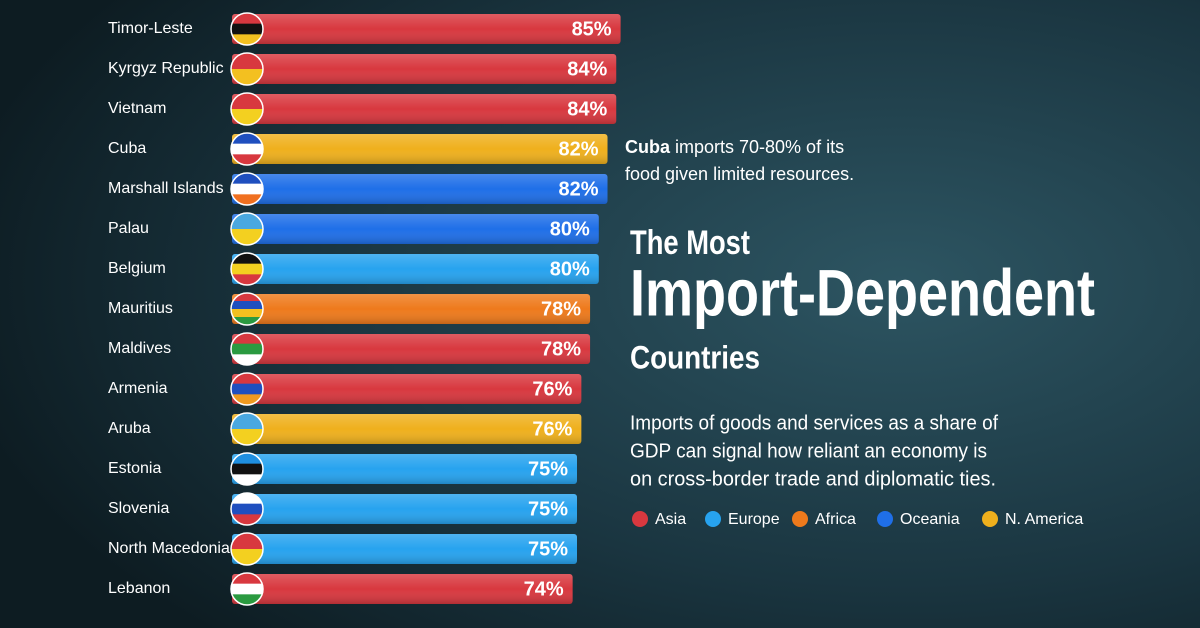 The height and width of the screenshot is (628, 1200). What do you see at coordinates (690, 243) in the screenshot?
I see `title-top: The Most` at bounding box center [690, 243].